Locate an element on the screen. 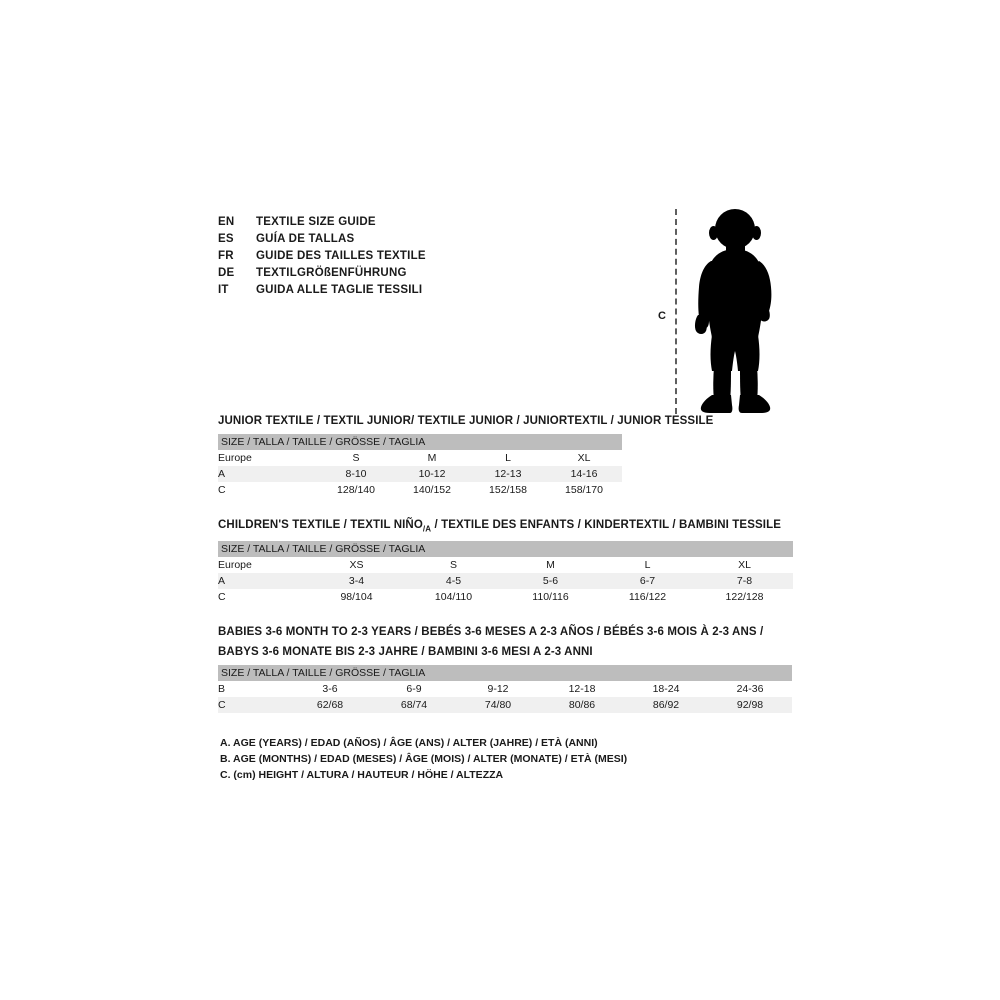 Image resolution: width=1000 pixels, height=1000 pixels. table-cell: 12-18 is located at coordinates (582, 689).